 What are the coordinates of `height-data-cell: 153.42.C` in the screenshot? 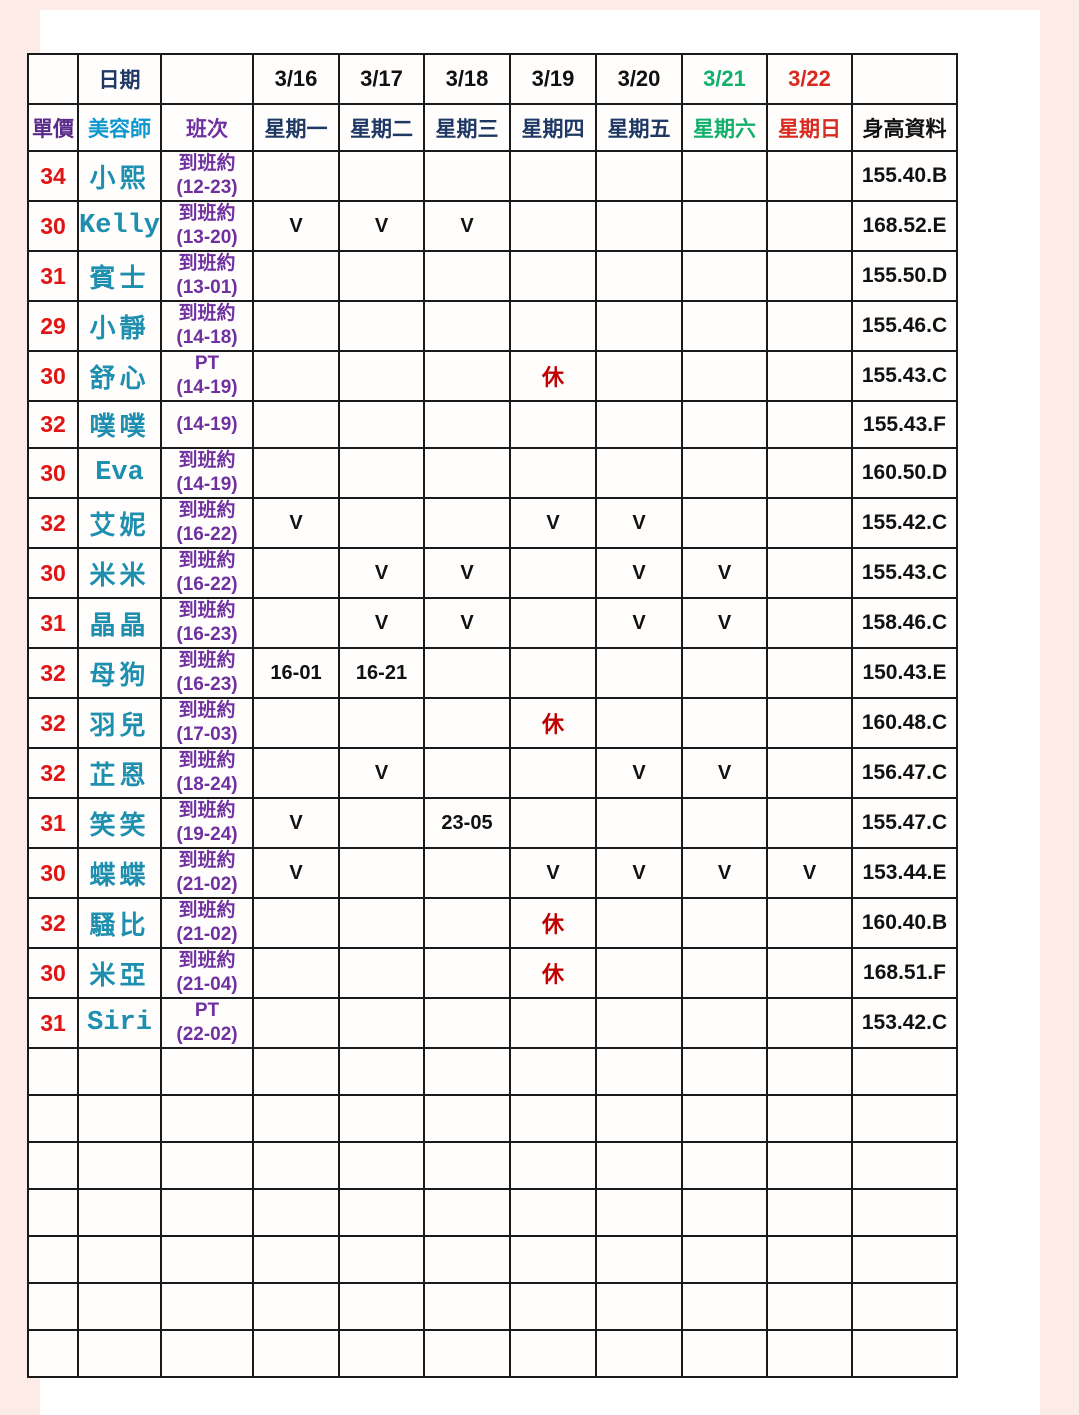 It's located at (904, 1023).